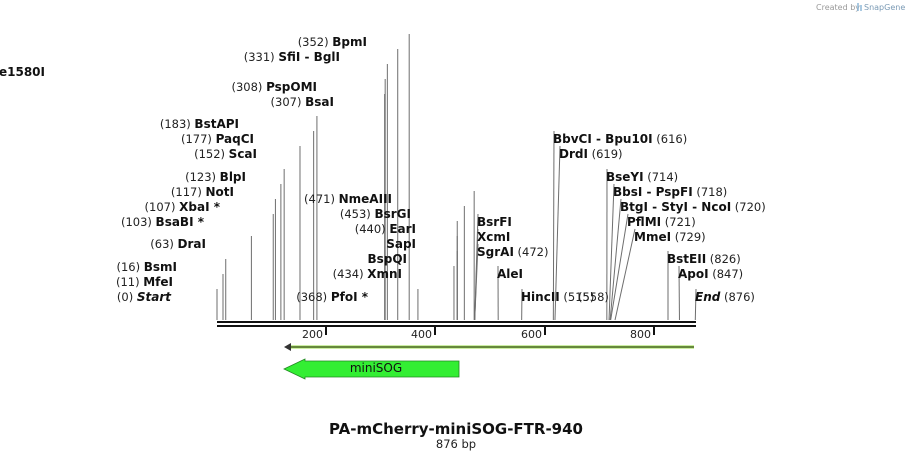 This screenshot has width=913, height=460. I want to click on restriction-site-label: BbvCI - Bpu10I (616), so click(620, 139).